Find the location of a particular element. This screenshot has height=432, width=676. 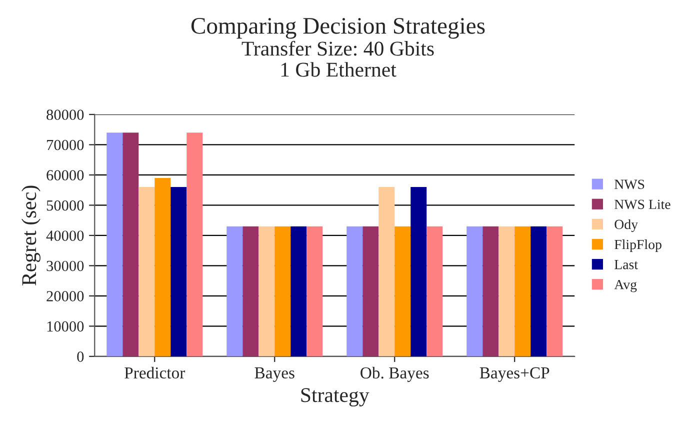

y-tick-label: 50000 is located at coordinates (65, 205).